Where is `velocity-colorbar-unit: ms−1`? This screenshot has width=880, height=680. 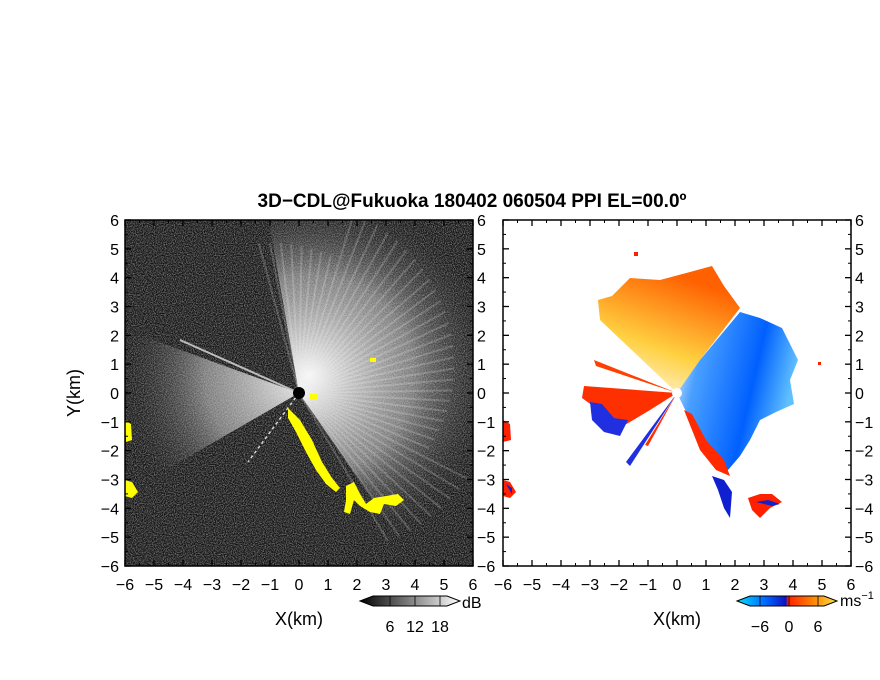 velocity-colorbar-unit: ms−1 is located at coordinates (857, 600).